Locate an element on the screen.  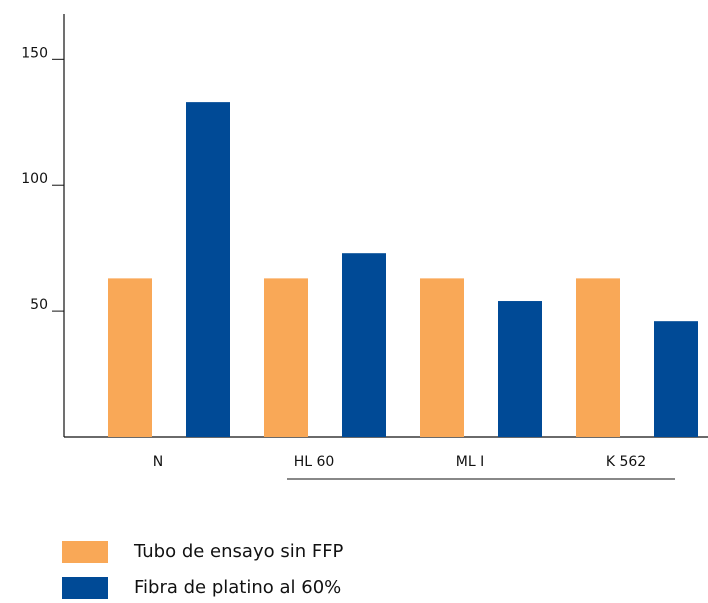
x-tick-label: N is located at coordinates (158, 462).